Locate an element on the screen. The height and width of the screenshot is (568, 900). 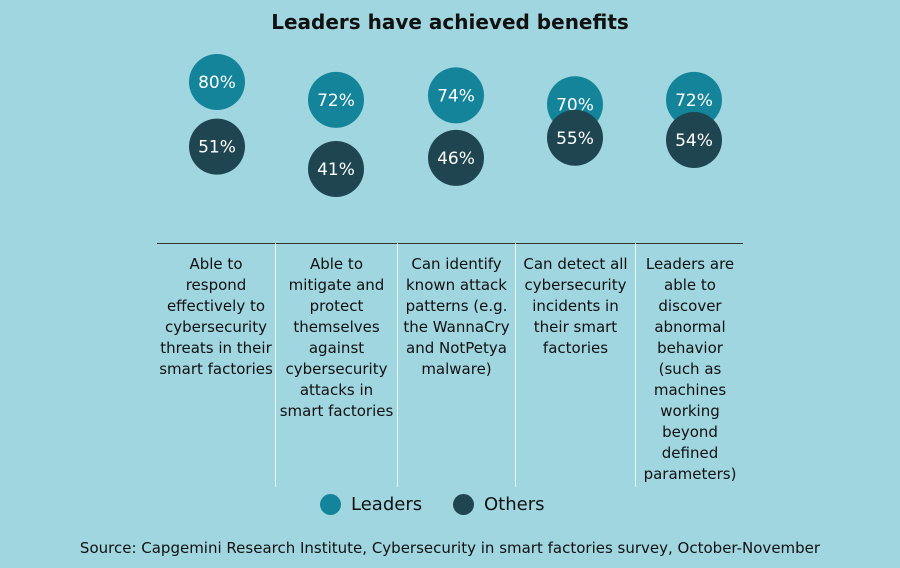
data-label-leaders-5: 72% is located at coordinates (694, 101).